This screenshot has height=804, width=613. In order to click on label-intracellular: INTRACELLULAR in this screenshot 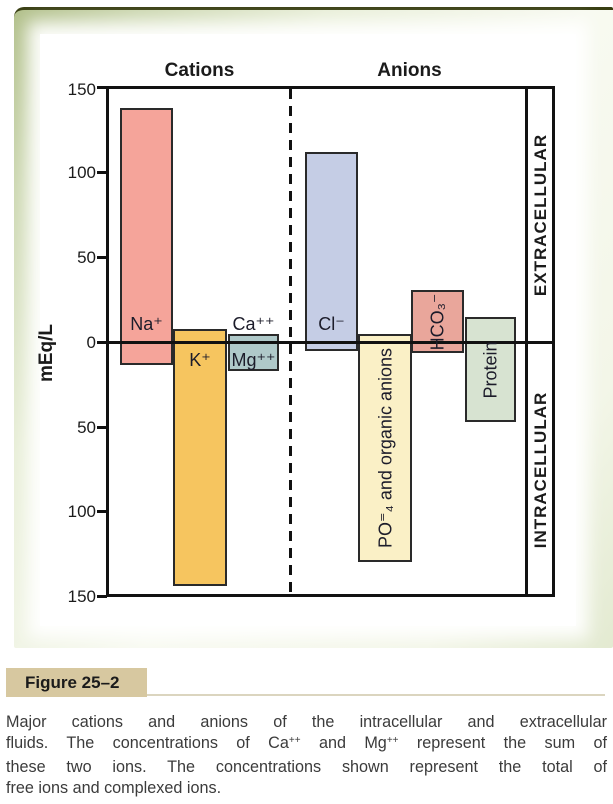, I will do `click(540, 470)`.